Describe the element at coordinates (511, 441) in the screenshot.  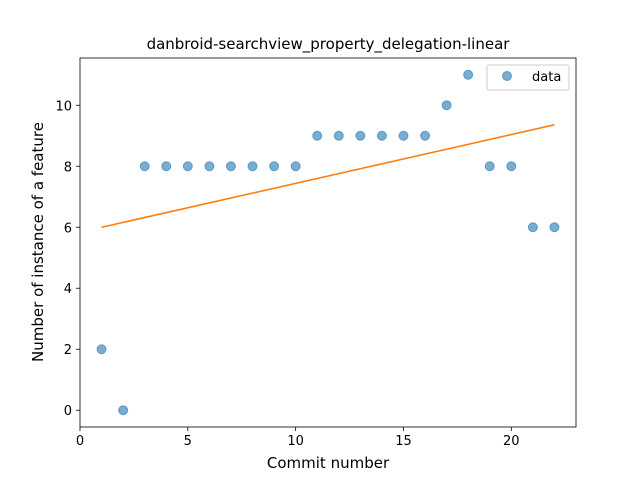
I see `x-tick-label: 20` at that location.